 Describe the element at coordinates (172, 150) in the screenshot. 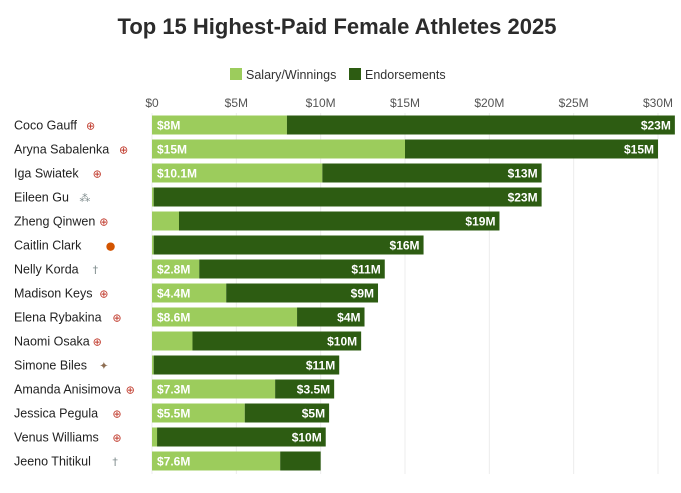

I see `salary-value-label: $15M` at that location.